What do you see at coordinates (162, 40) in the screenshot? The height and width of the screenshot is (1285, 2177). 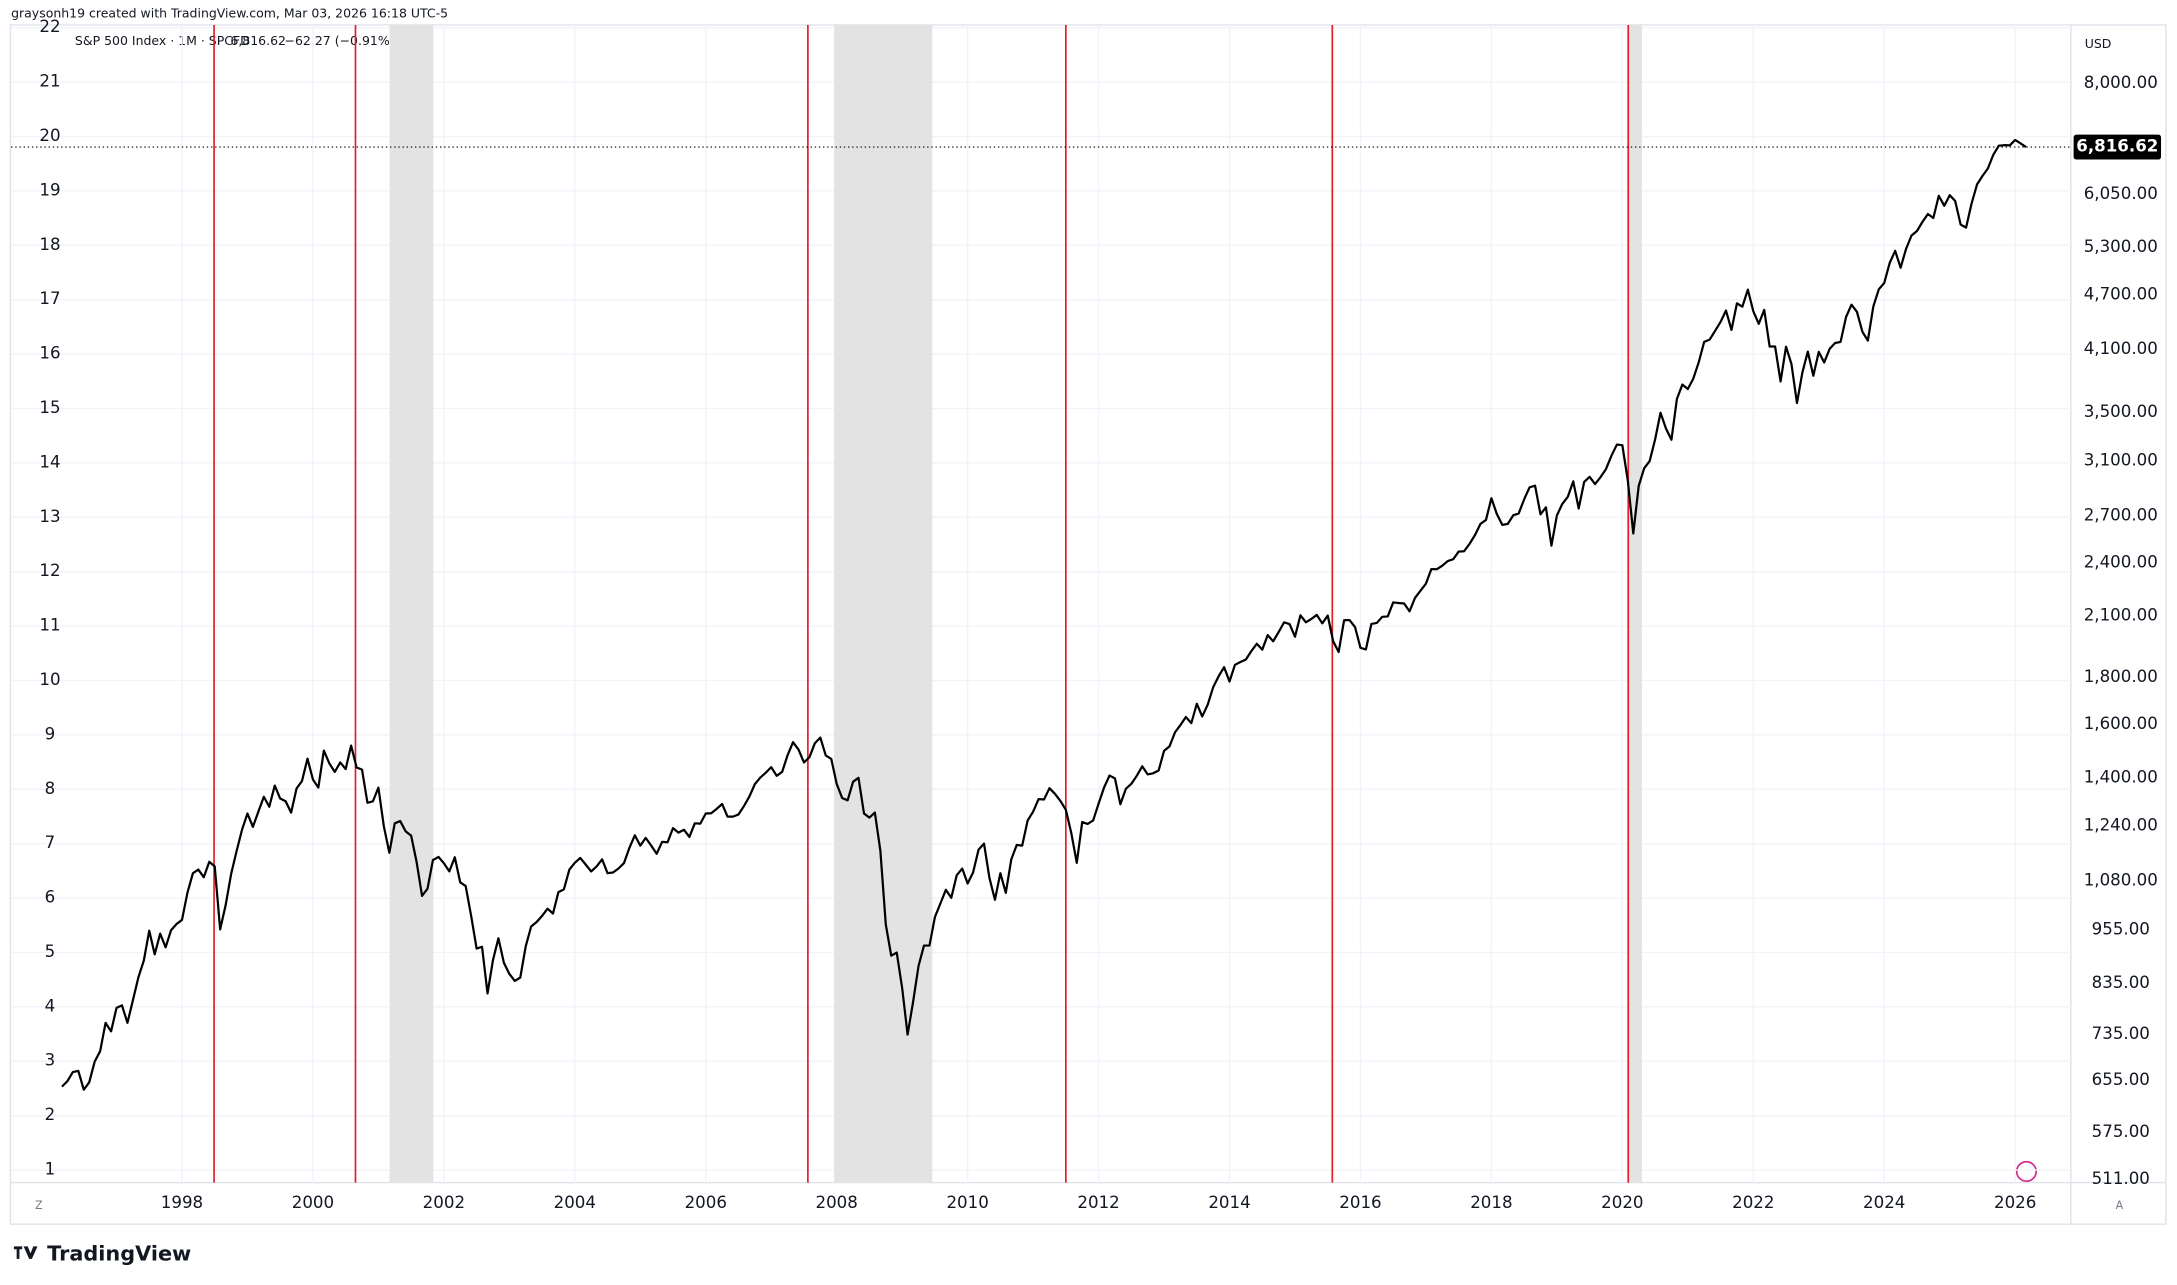 I see `legend-symbol: S&P 500 Index · 1M · SPCFD` at bounding box center [162, 40].